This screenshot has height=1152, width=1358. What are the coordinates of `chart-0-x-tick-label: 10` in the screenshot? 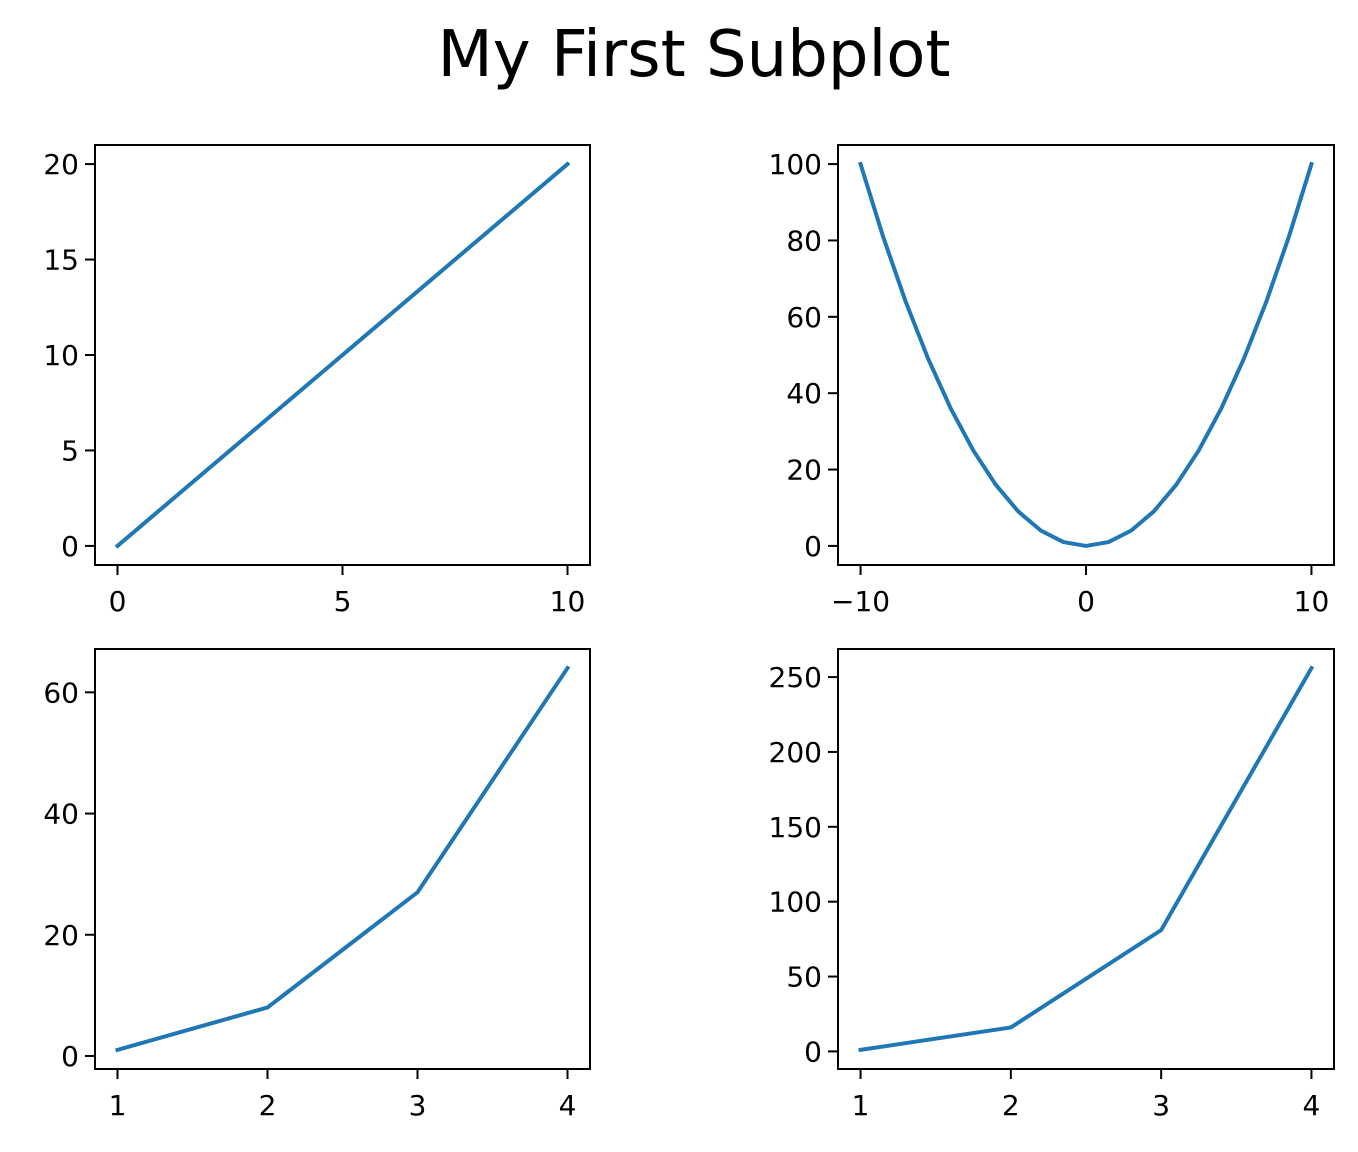 It's located at (568, 601).